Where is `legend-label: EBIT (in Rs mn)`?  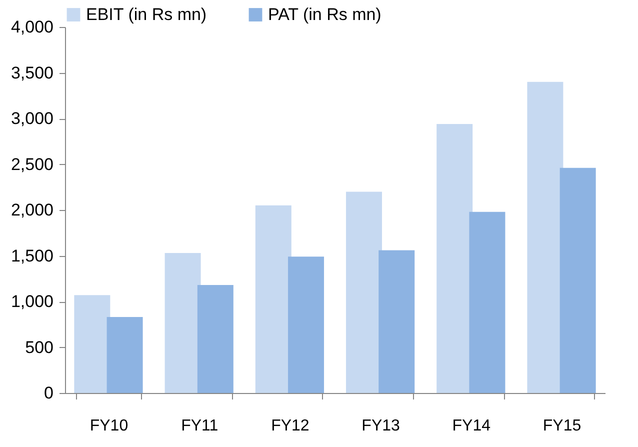
legend-label: EBIT (in Rs mn) is located at coordinates (146, 14).